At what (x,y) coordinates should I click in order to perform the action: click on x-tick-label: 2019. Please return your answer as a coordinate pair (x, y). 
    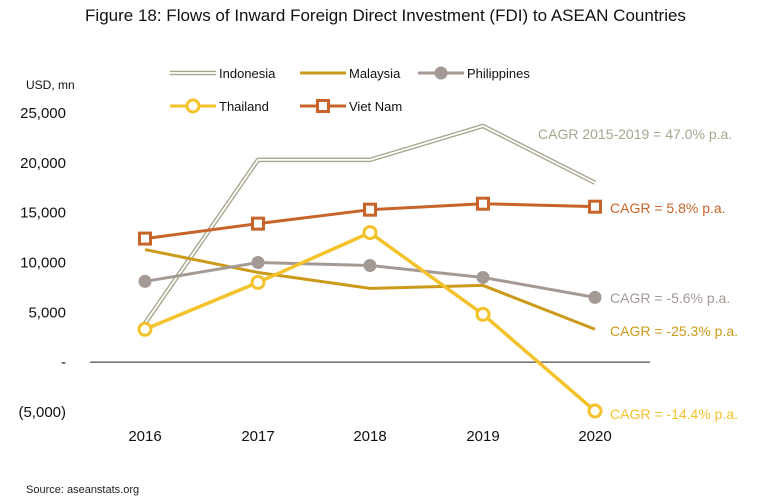
    Looking at the image, I should click on (482, 436).